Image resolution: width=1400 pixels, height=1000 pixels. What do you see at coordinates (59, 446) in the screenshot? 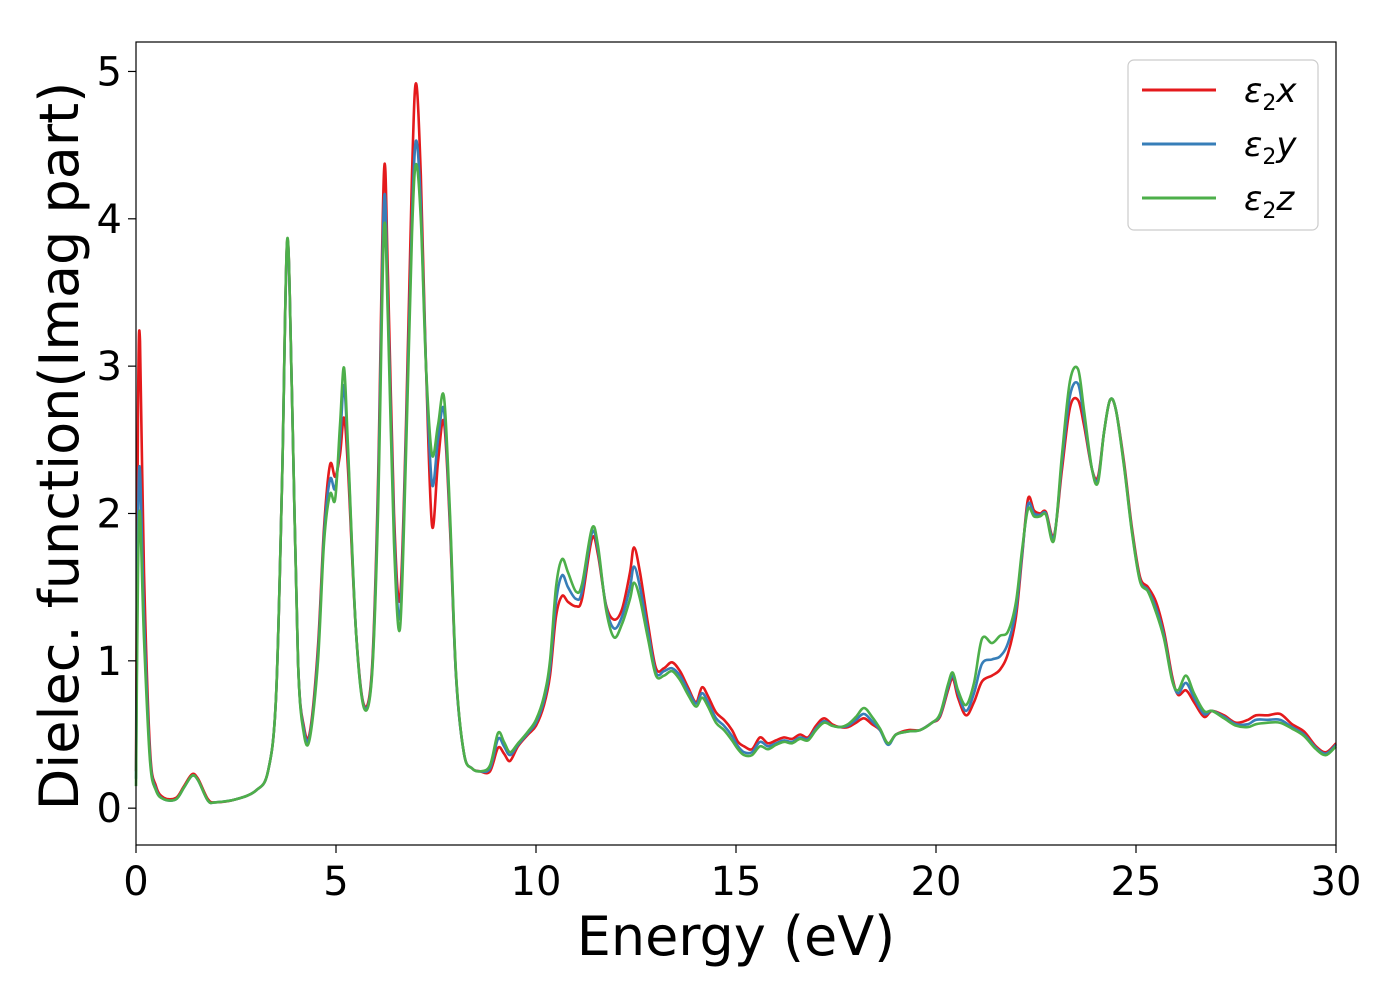
I see `y-axis-label: Dielec. function(Imag part)` at bounding box center [59, 446].